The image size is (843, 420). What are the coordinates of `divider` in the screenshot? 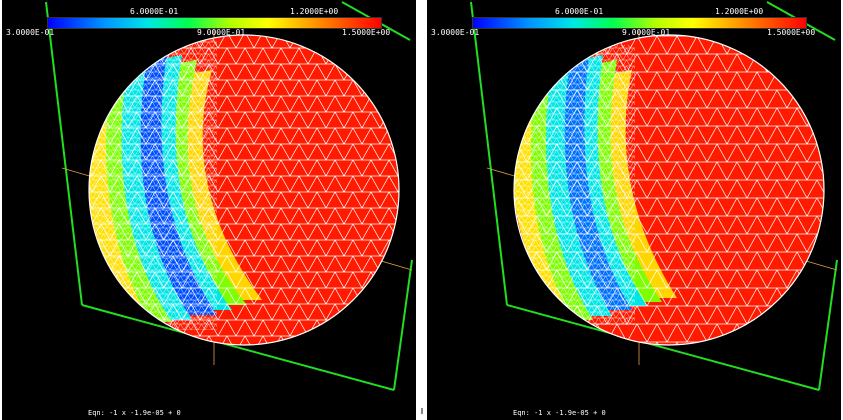 It's located at (422, 411).